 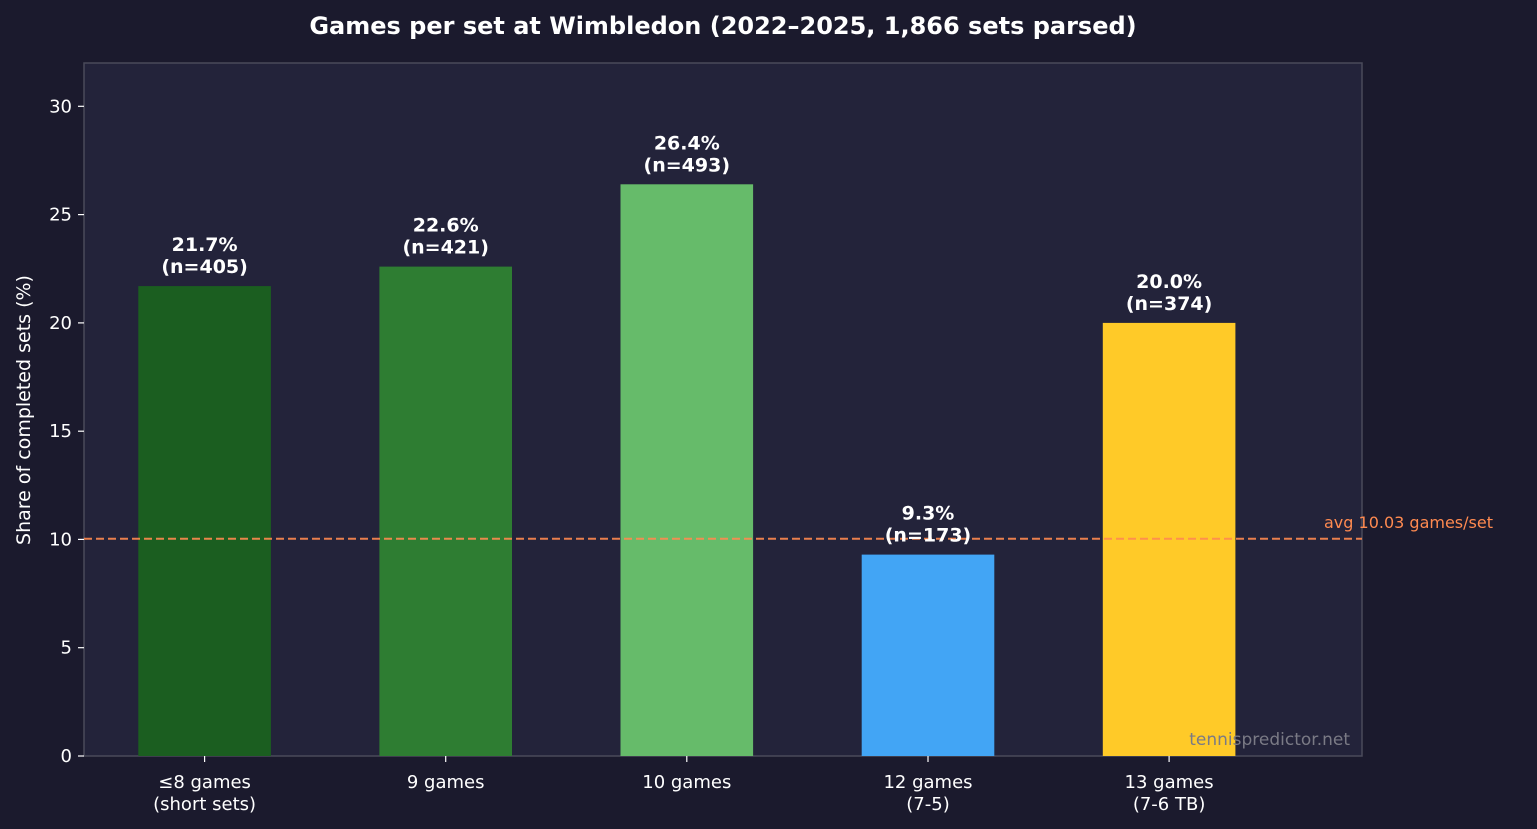 What do you see at coordinates (928, 514) in the screenshot?
I see `bar-value-label: 9.3%` at bounding box center [928, 514].